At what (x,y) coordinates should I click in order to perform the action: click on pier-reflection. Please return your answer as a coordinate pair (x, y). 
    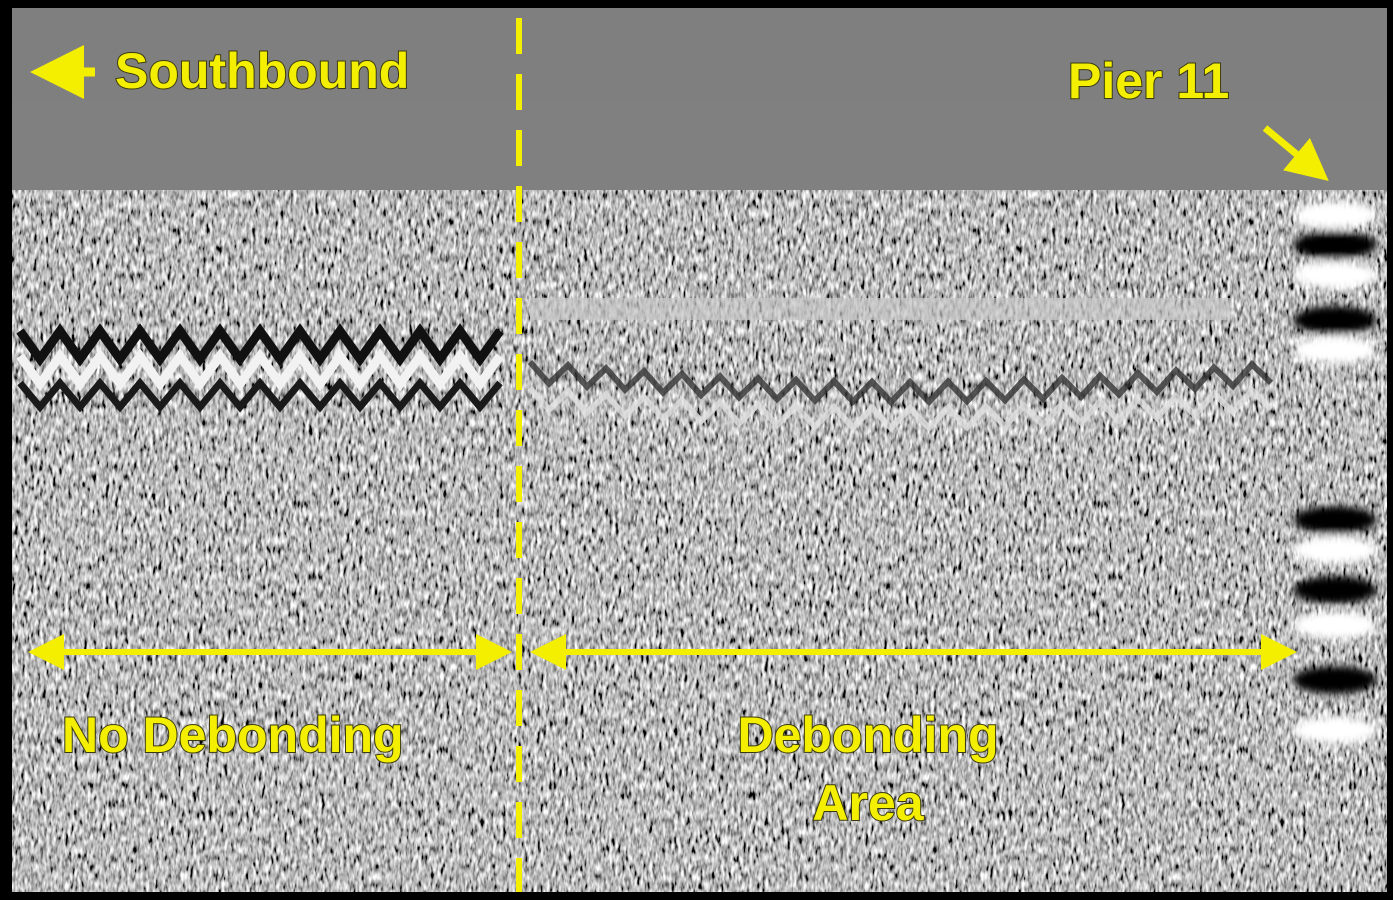
    Looking at the image, I should click on (1335, 472).